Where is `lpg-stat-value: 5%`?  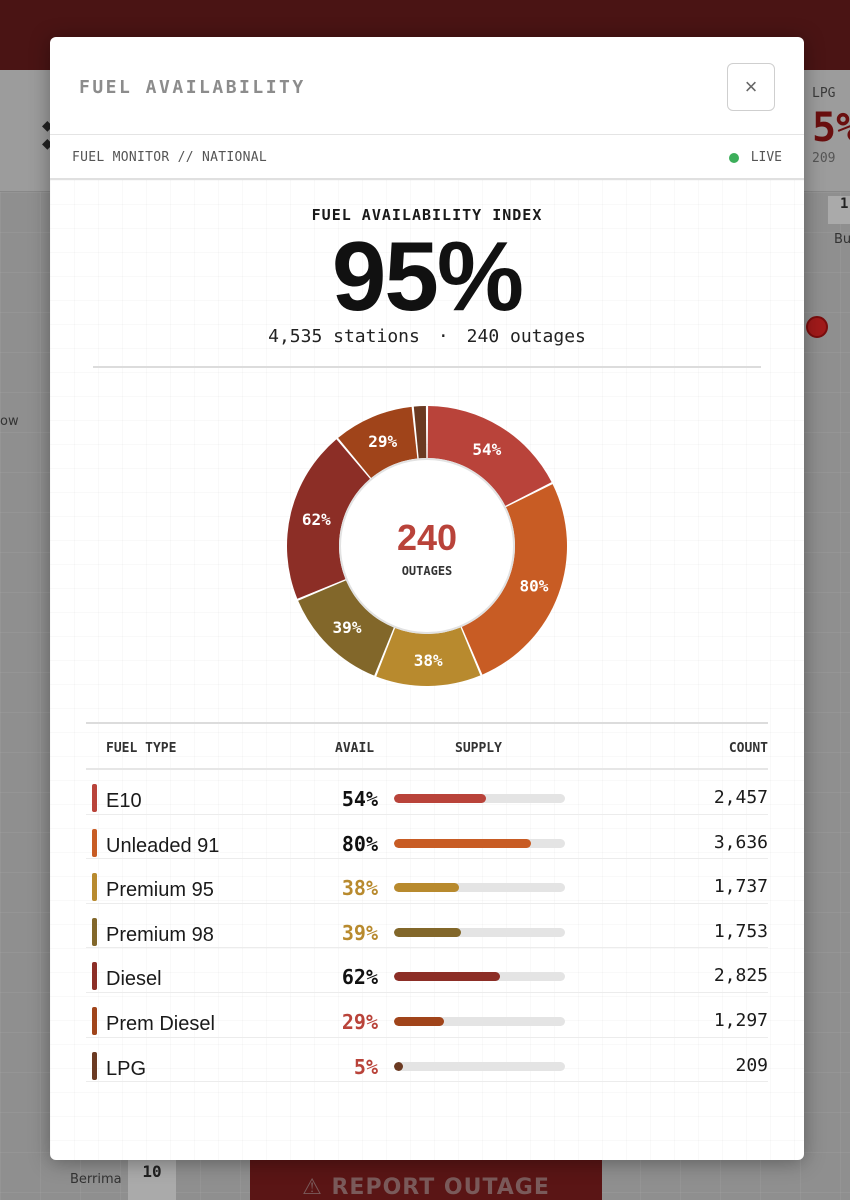 lpg-stat-value: 5% is located at coordinates (831, 128).